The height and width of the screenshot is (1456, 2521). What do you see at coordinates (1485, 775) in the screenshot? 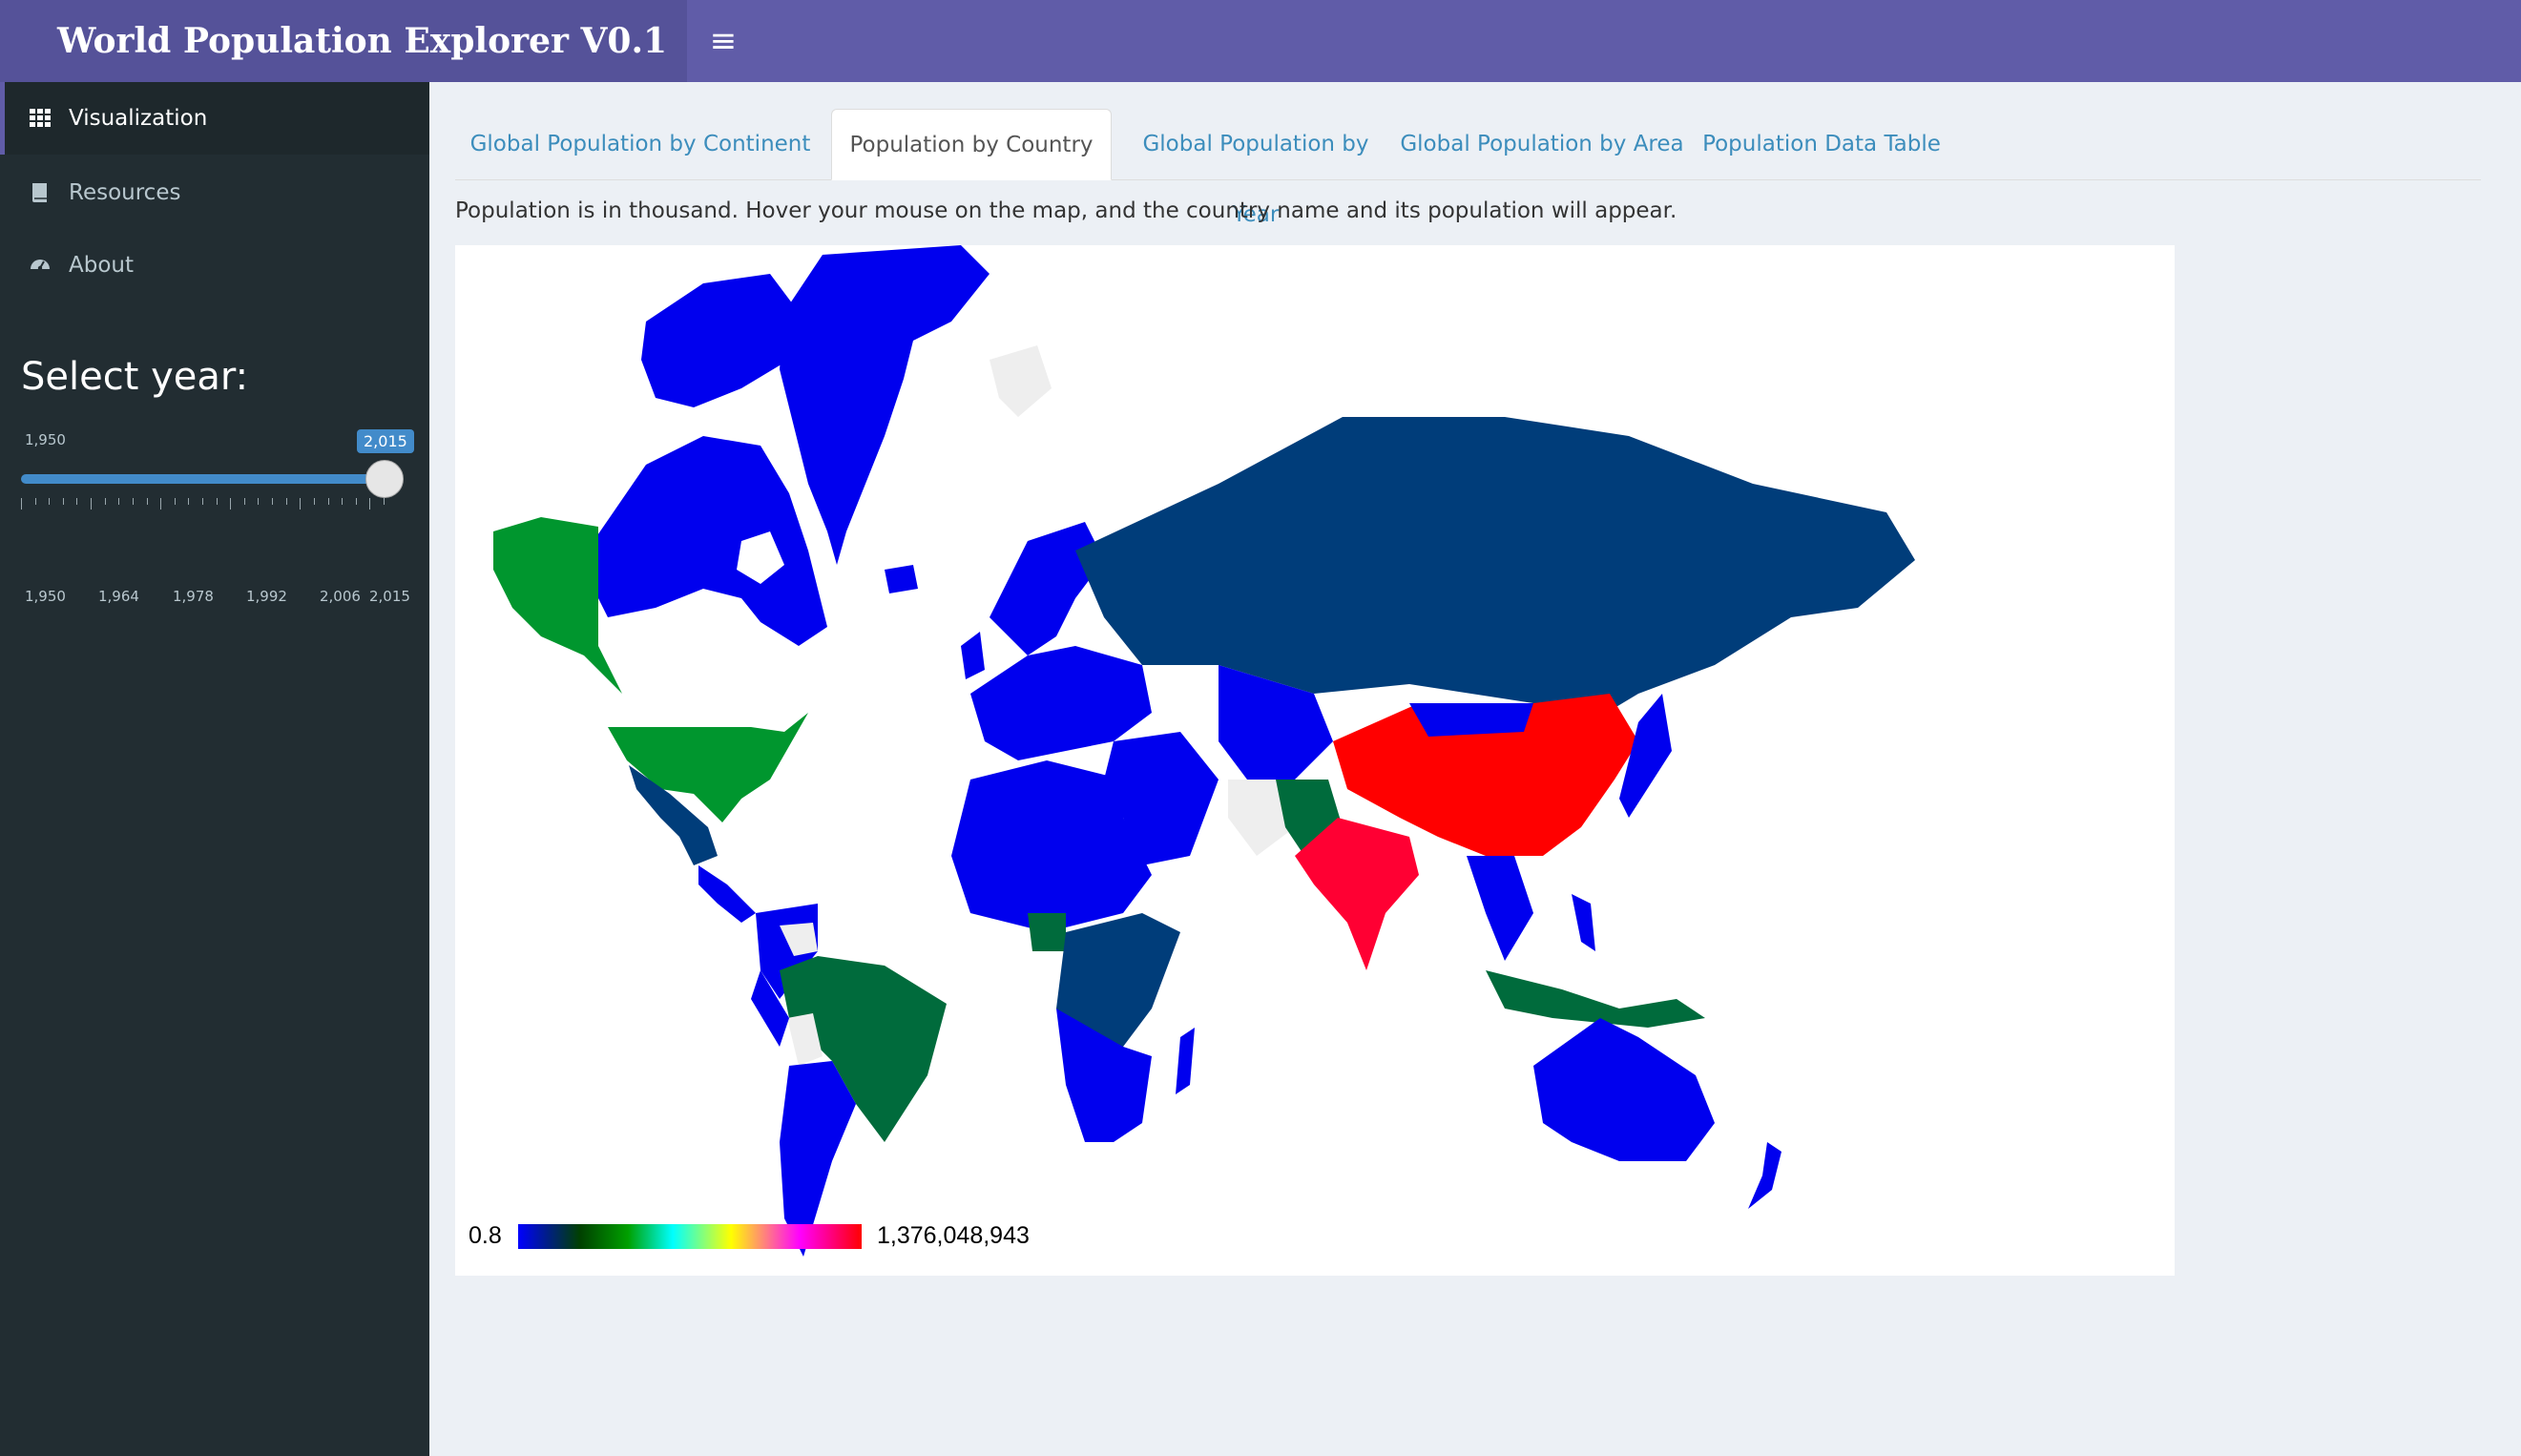
I see `country-china` at bounding box center [1485, 775].